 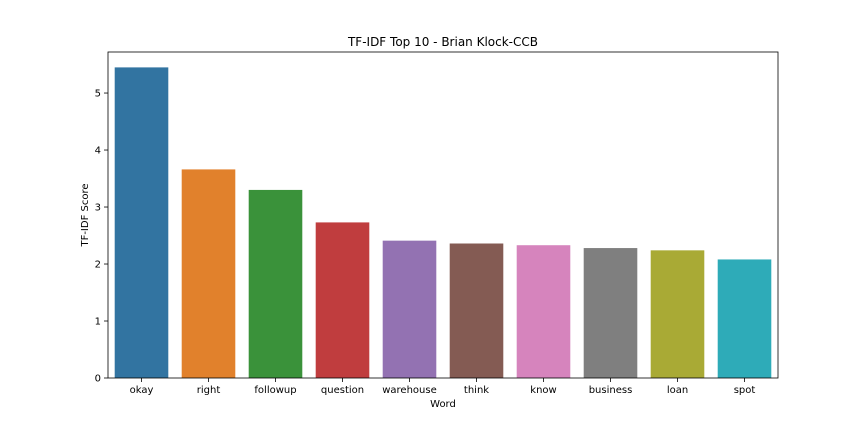 What do you see at coordinates (442, 42) in the screenshot?
I see `chart-title: TF-IDF Top 10 - Brian Klock-CCB` at bounding box center [442, 42].